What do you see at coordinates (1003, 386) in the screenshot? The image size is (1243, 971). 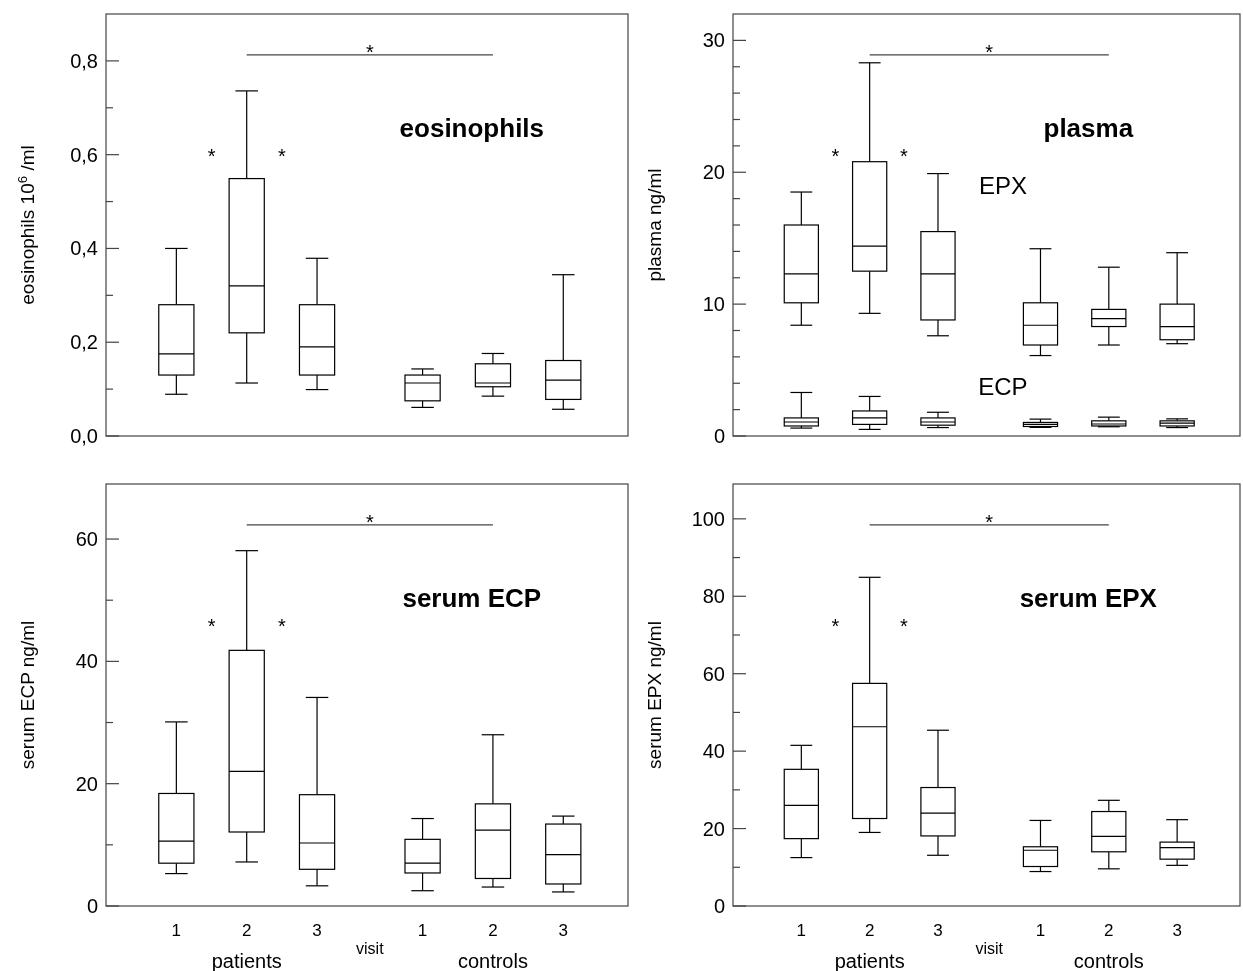 I see `series-label: ECP` at bounding box center [1003, 386].